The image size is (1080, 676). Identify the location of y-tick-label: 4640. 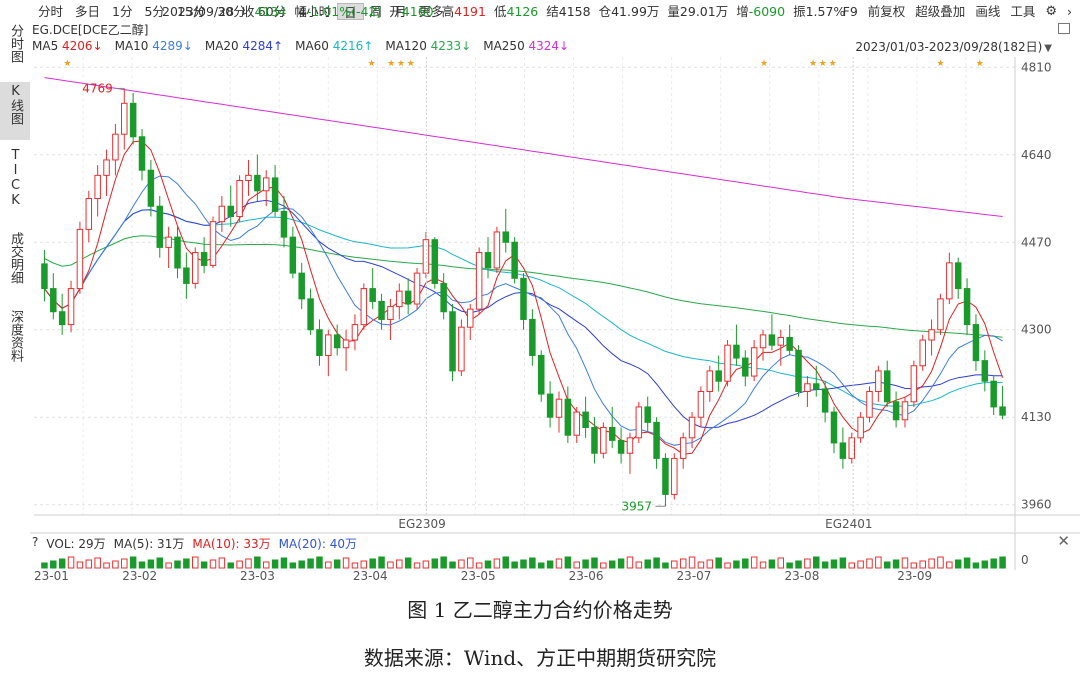
(1036, 155).